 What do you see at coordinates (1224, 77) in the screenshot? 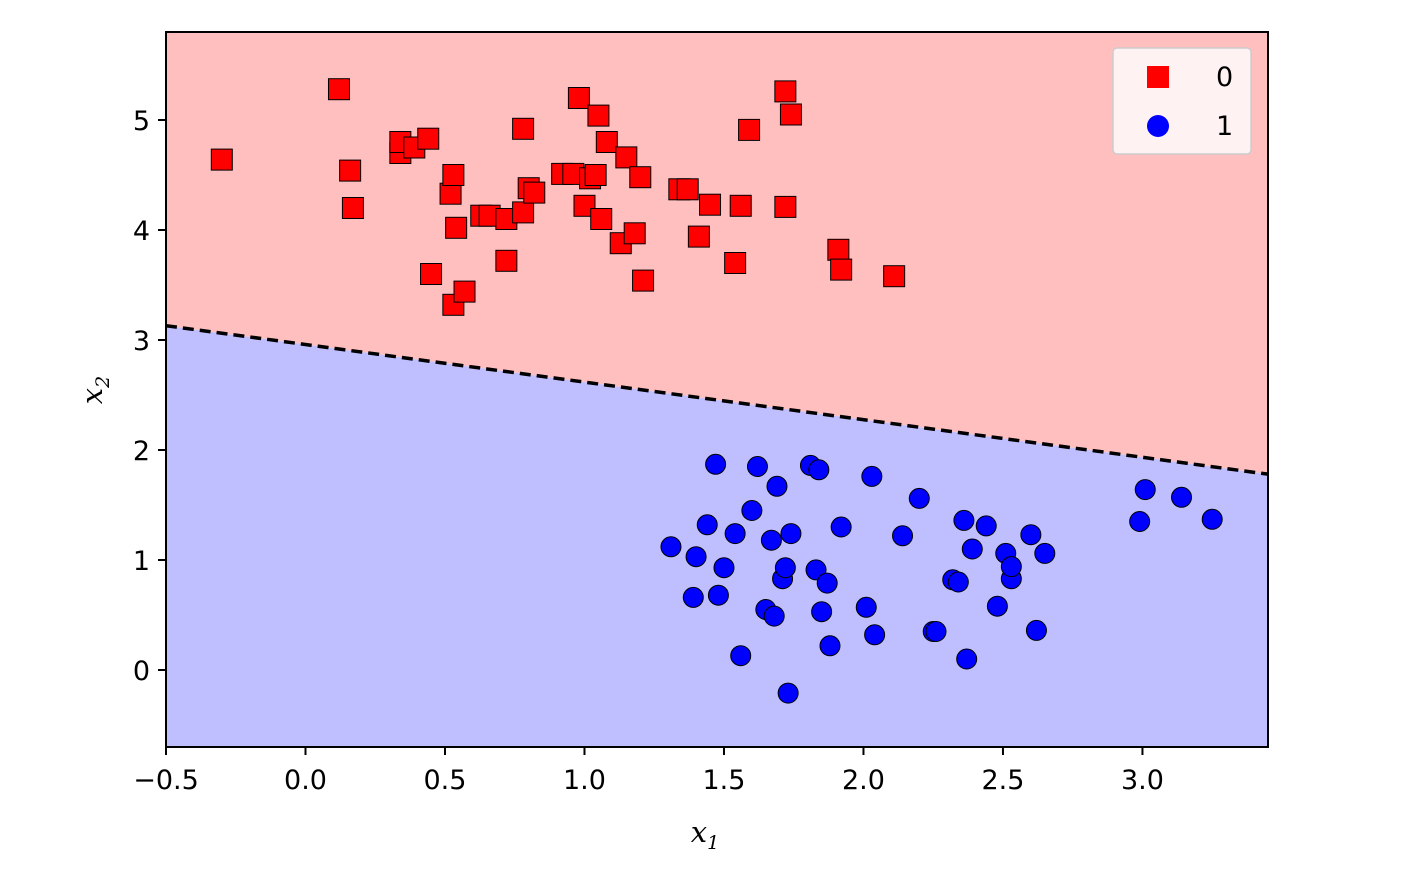
I see `legend-label-0: 0` at bounding box center [1224, 77].